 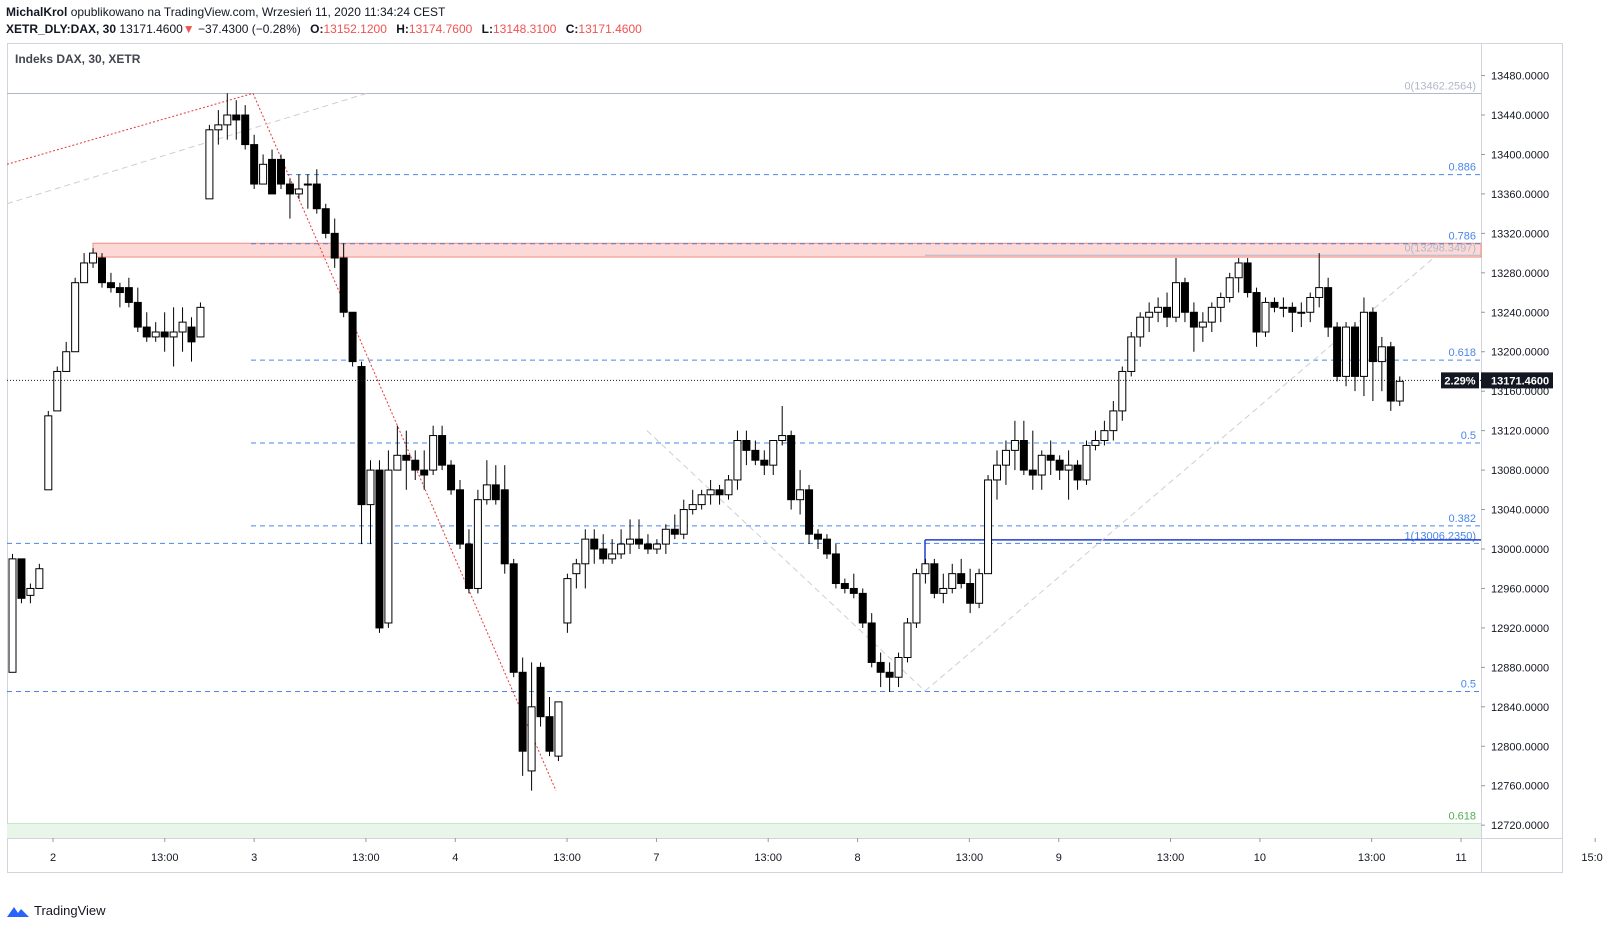 What do you see at coordinates (130, 128) in the screenshot?
I see `trendline-red-up` at bounding box center [130, 128].